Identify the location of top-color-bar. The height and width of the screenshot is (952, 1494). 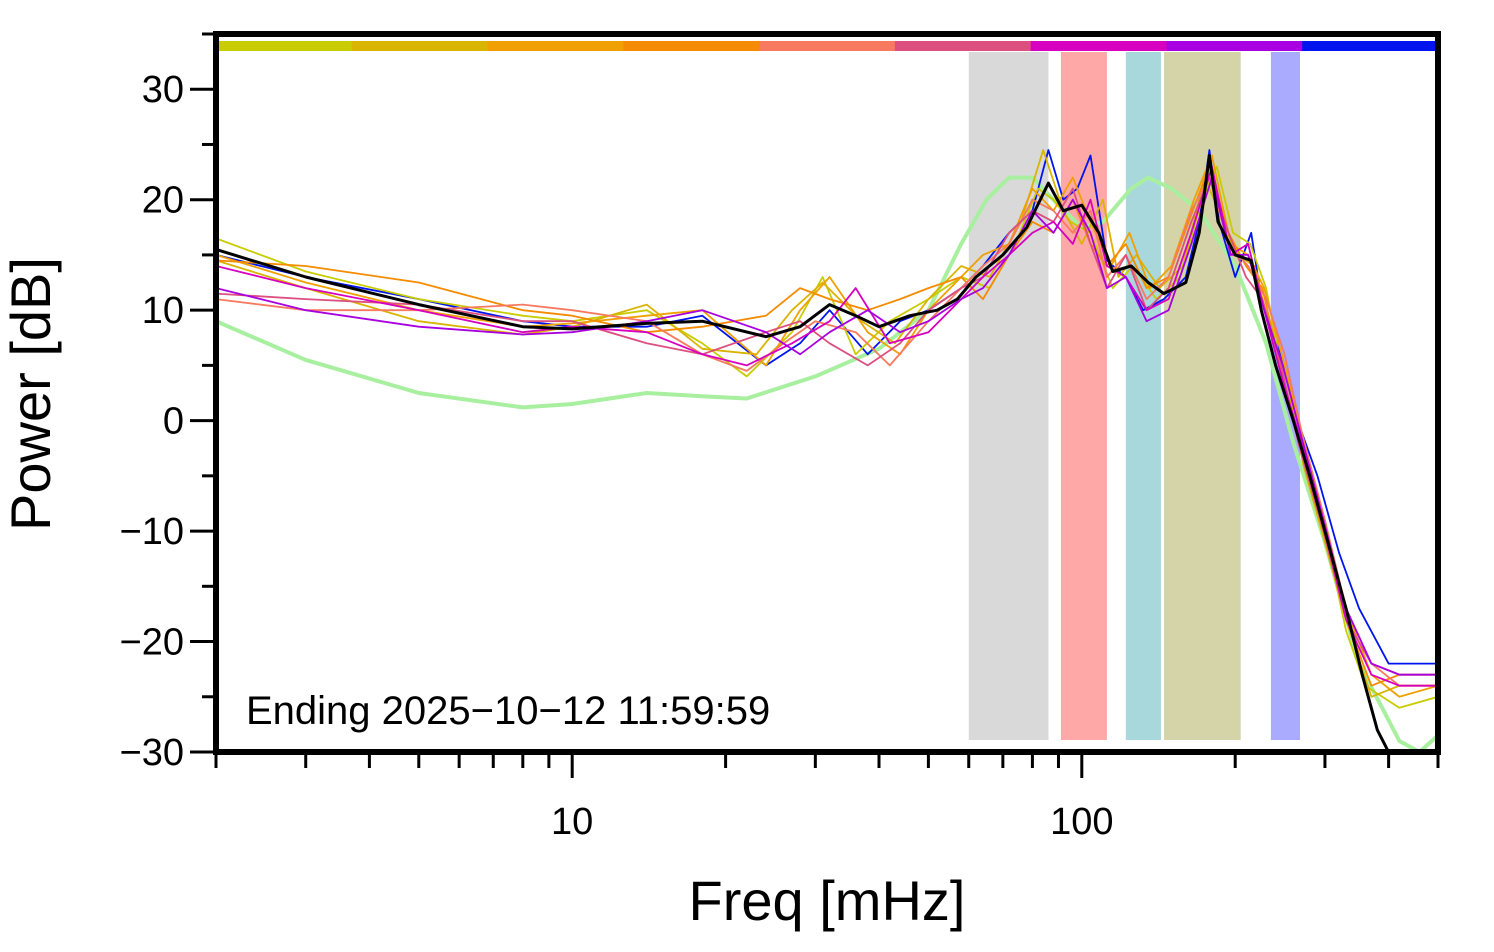
(827, 46).